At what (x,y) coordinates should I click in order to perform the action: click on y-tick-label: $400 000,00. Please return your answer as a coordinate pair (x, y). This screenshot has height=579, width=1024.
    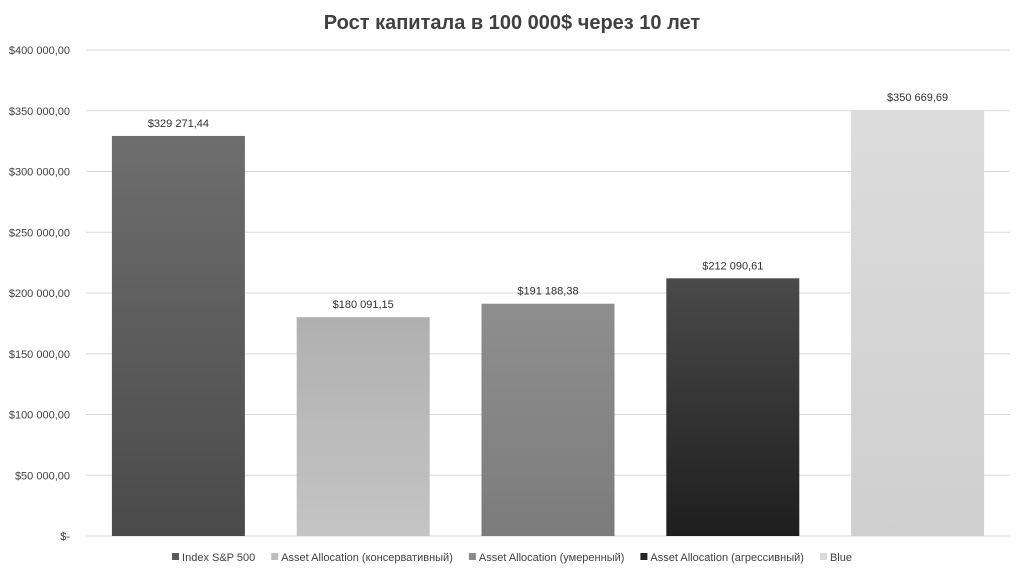
    Looking at the image, I should click on (39, 51).